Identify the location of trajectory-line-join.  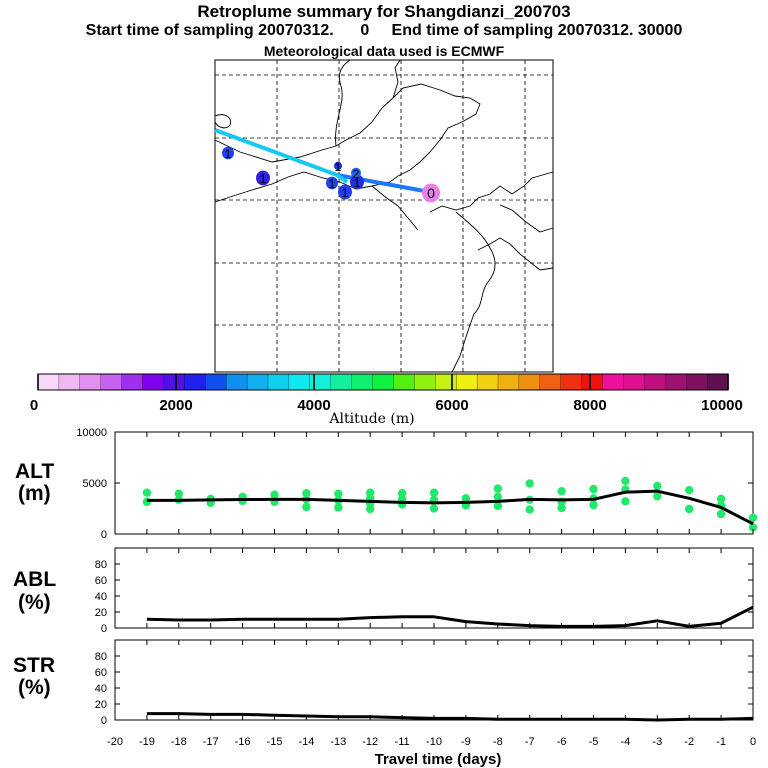
(342, 178).